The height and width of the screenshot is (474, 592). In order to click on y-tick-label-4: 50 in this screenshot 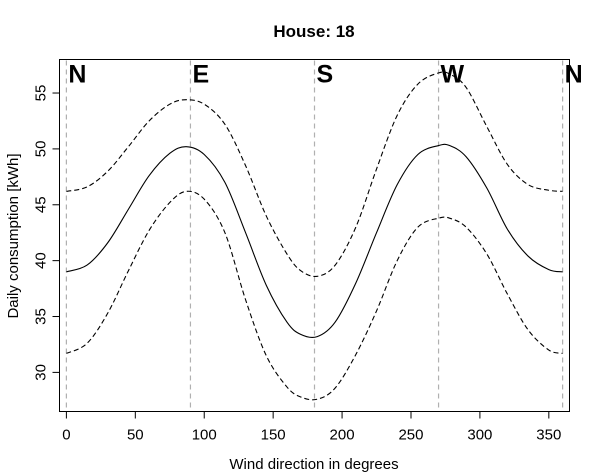, I will do `click(41, 149)`.